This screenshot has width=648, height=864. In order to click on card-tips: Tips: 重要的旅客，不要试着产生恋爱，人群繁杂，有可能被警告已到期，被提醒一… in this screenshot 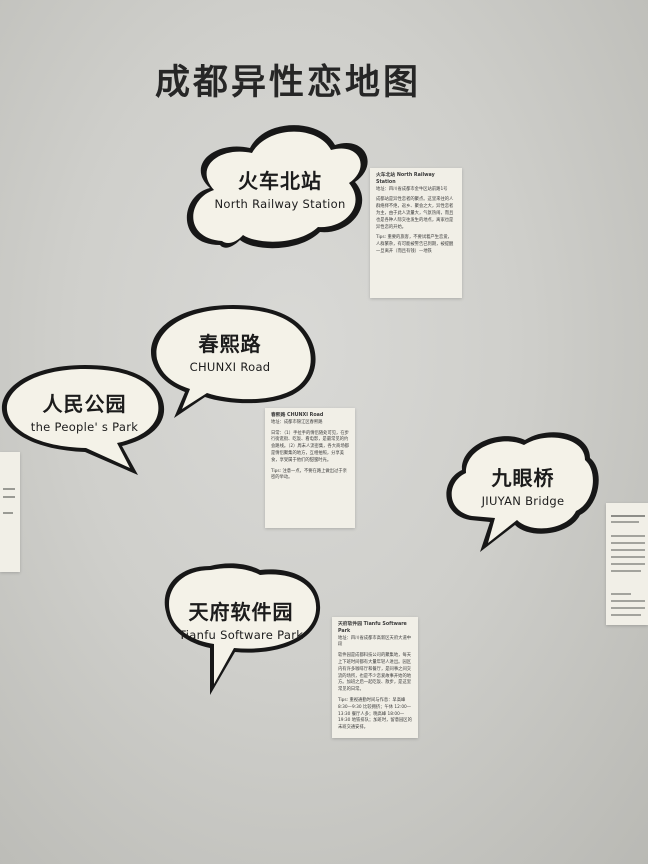, I will do `click(415, 244)`.